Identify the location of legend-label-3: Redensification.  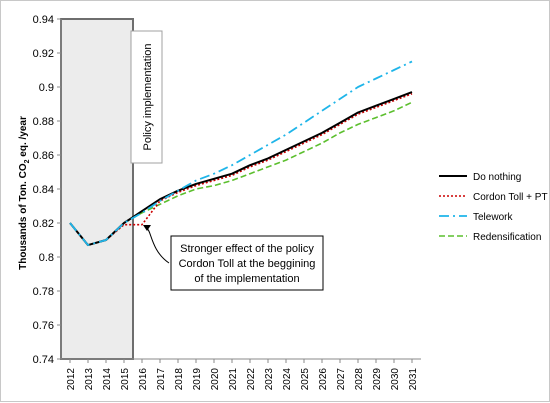
(507, 237).